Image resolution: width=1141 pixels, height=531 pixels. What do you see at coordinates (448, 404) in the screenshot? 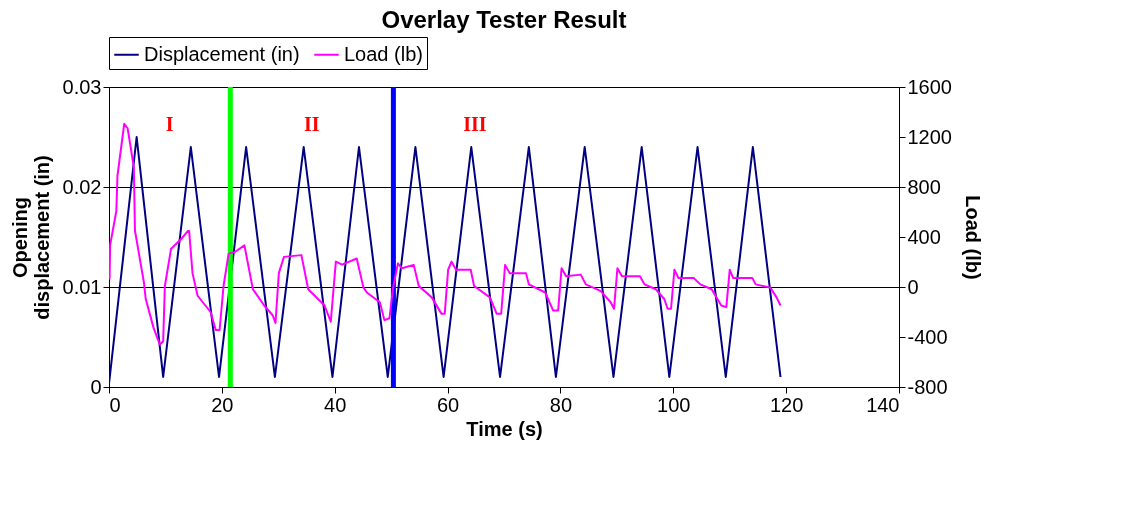
I see `x-tick-label: 60` at bounding box center [448, 404].